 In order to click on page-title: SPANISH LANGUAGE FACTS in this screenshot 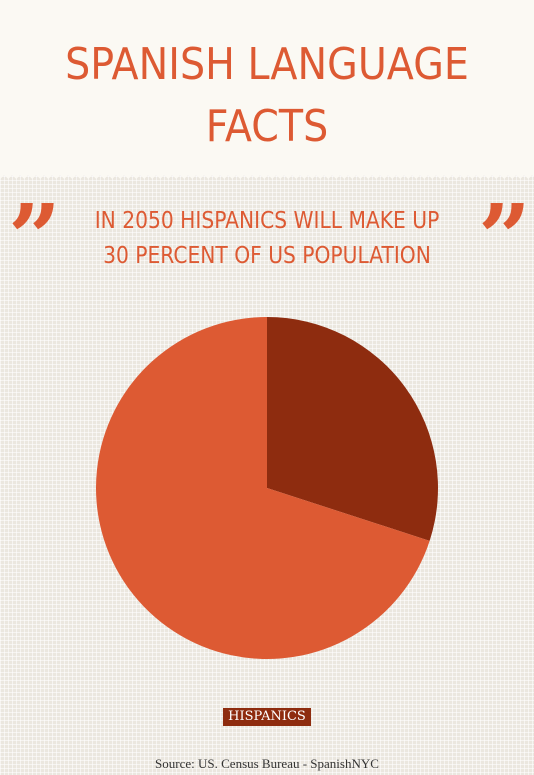, I will do `click(267, 95)`.